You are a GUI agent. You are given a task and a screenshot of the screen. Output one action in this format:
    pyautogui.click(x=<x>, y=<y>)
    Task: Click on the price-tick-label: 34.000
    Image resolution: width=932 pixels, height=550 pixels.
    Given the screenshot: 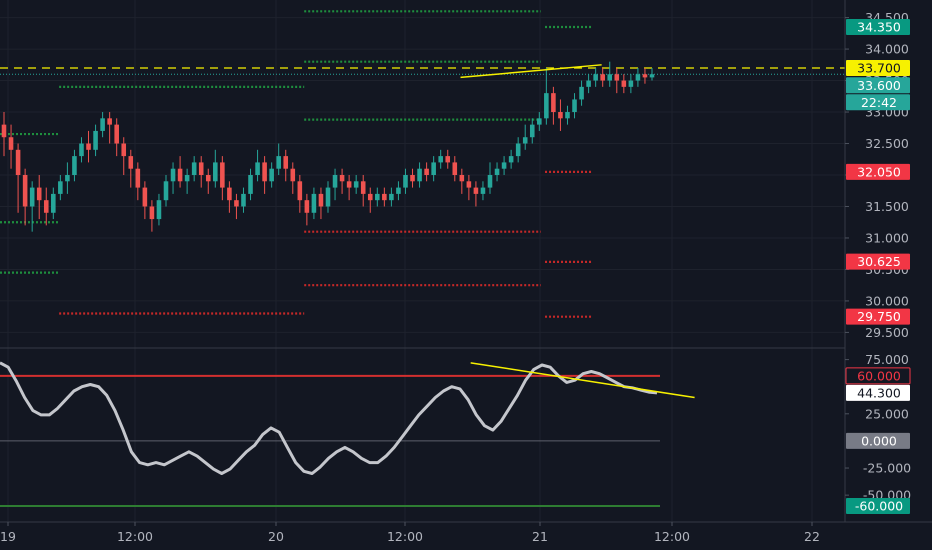 What is the action you would take?
    pyautogui.click(x=887, y=49)
    